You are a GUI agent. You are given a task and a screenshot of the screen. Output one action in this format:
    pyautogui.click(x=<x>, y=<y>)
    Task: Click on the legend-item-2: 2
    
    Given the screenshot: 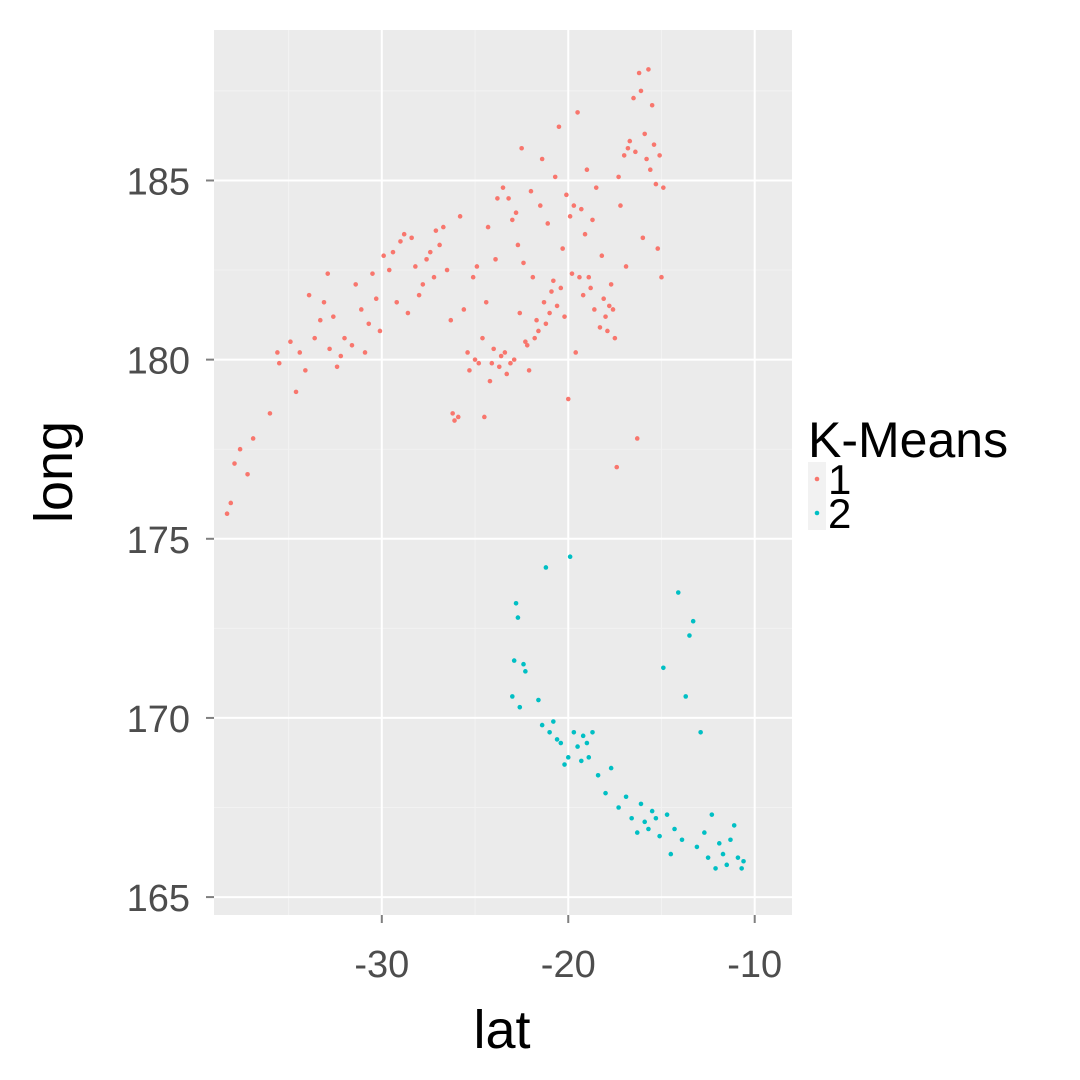 What is the action you would take?
    pyautogui.click(x=829, y=513)
    